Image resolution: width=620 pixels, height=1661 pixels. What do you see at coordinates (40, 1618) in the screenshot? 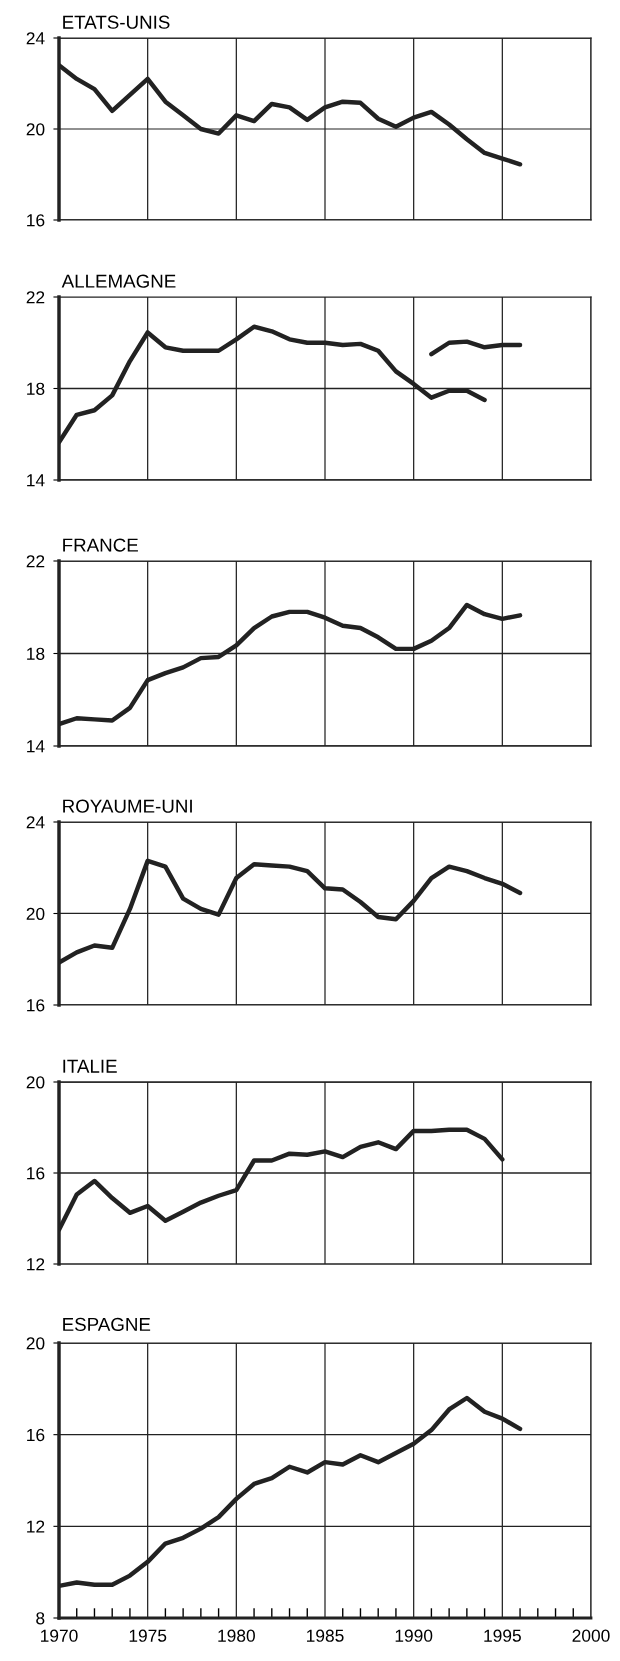
I see `y-tick-label: 8` at bounding box center [40, 1618].